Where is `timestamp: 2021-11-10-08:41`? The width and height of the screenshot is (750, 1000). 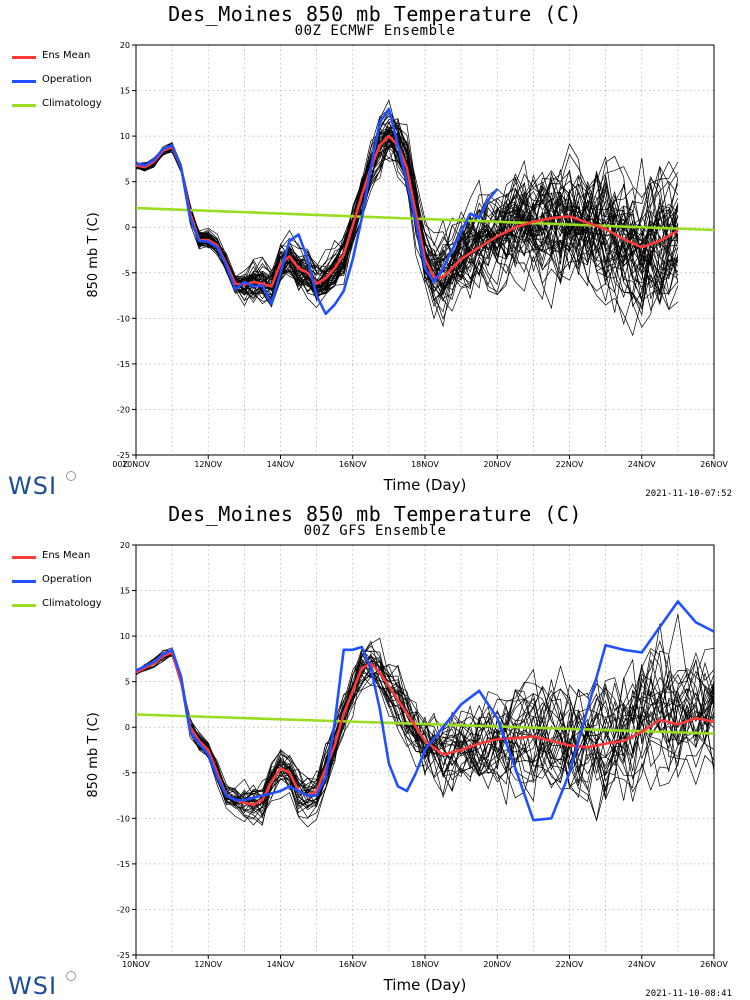 timestamp: 2021-11-10-08:41 is located at coordinates (688, 994).